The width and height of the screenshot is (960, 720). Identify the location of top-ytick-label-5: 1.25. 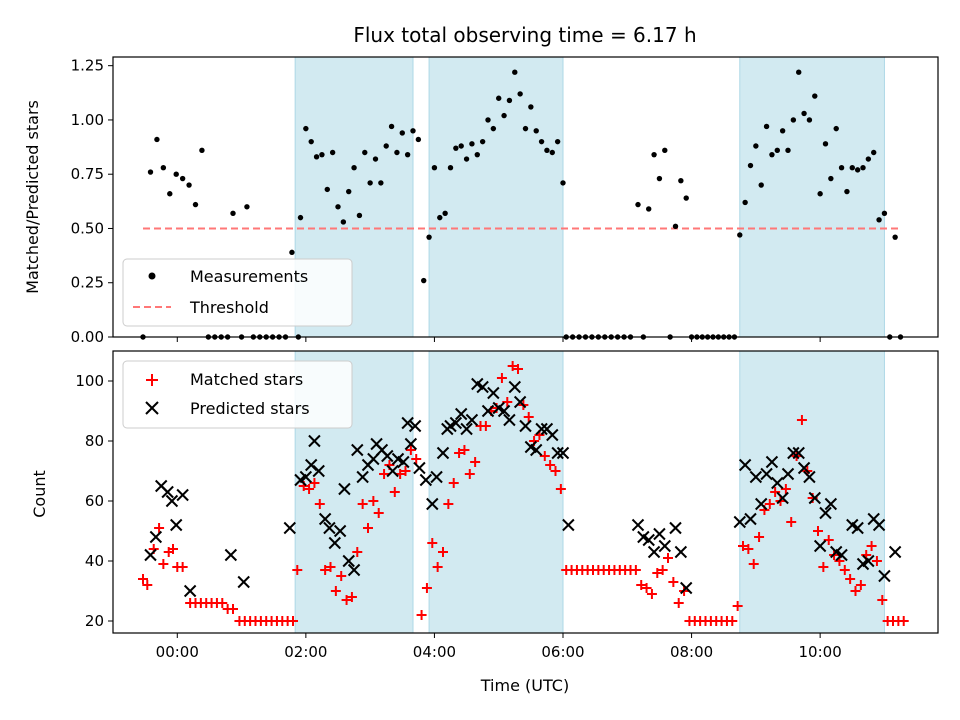
(87, 66).